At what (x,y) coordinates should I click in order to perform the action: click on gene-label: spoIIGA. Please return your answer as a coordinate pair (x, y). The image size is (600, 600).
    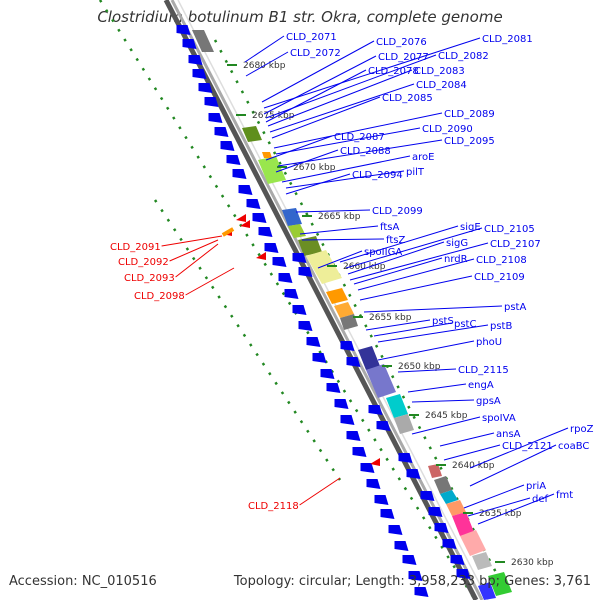
    Looking at the image, I should click on (383, 252).